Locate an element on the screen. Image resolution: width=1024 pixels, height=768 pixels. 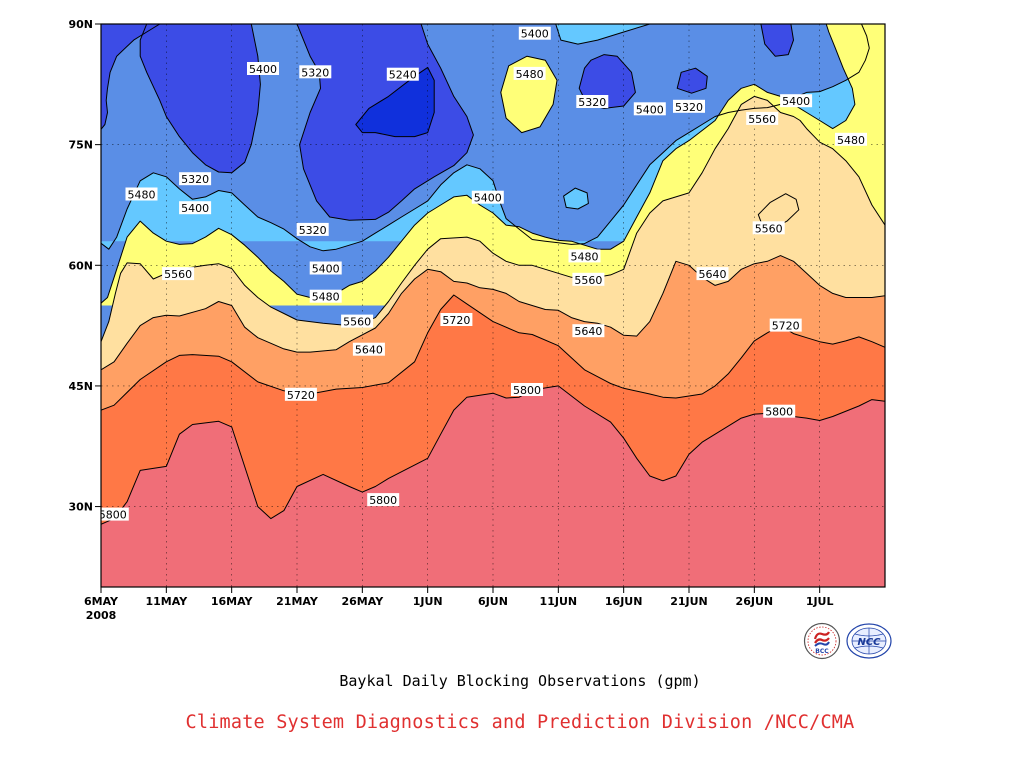
band-5320-e is located at coordinates (607, 81).